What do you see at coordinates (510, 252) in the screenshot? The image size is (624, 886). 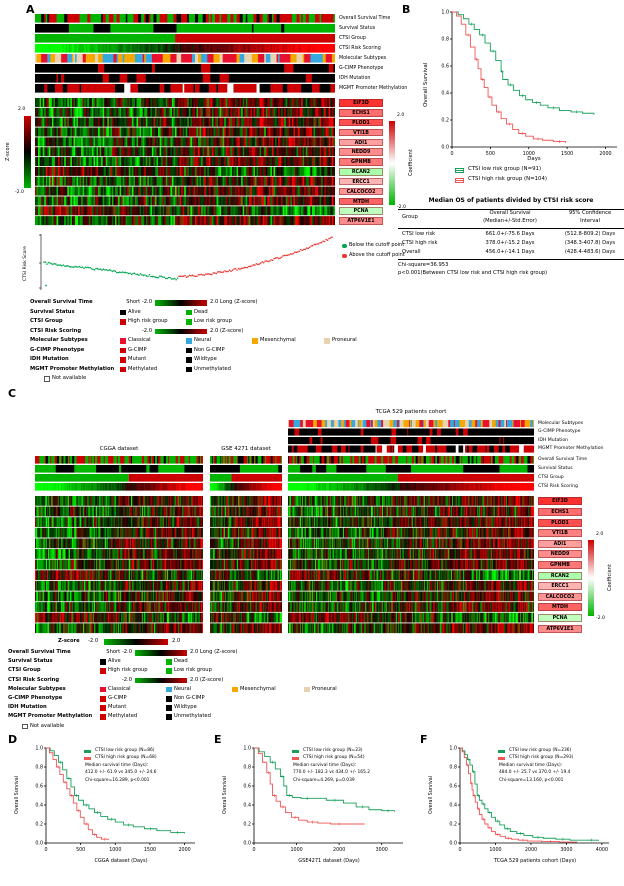 I see `table-cell-os: 456.0+/-14.1 Days` at bounding box center [510, 252].